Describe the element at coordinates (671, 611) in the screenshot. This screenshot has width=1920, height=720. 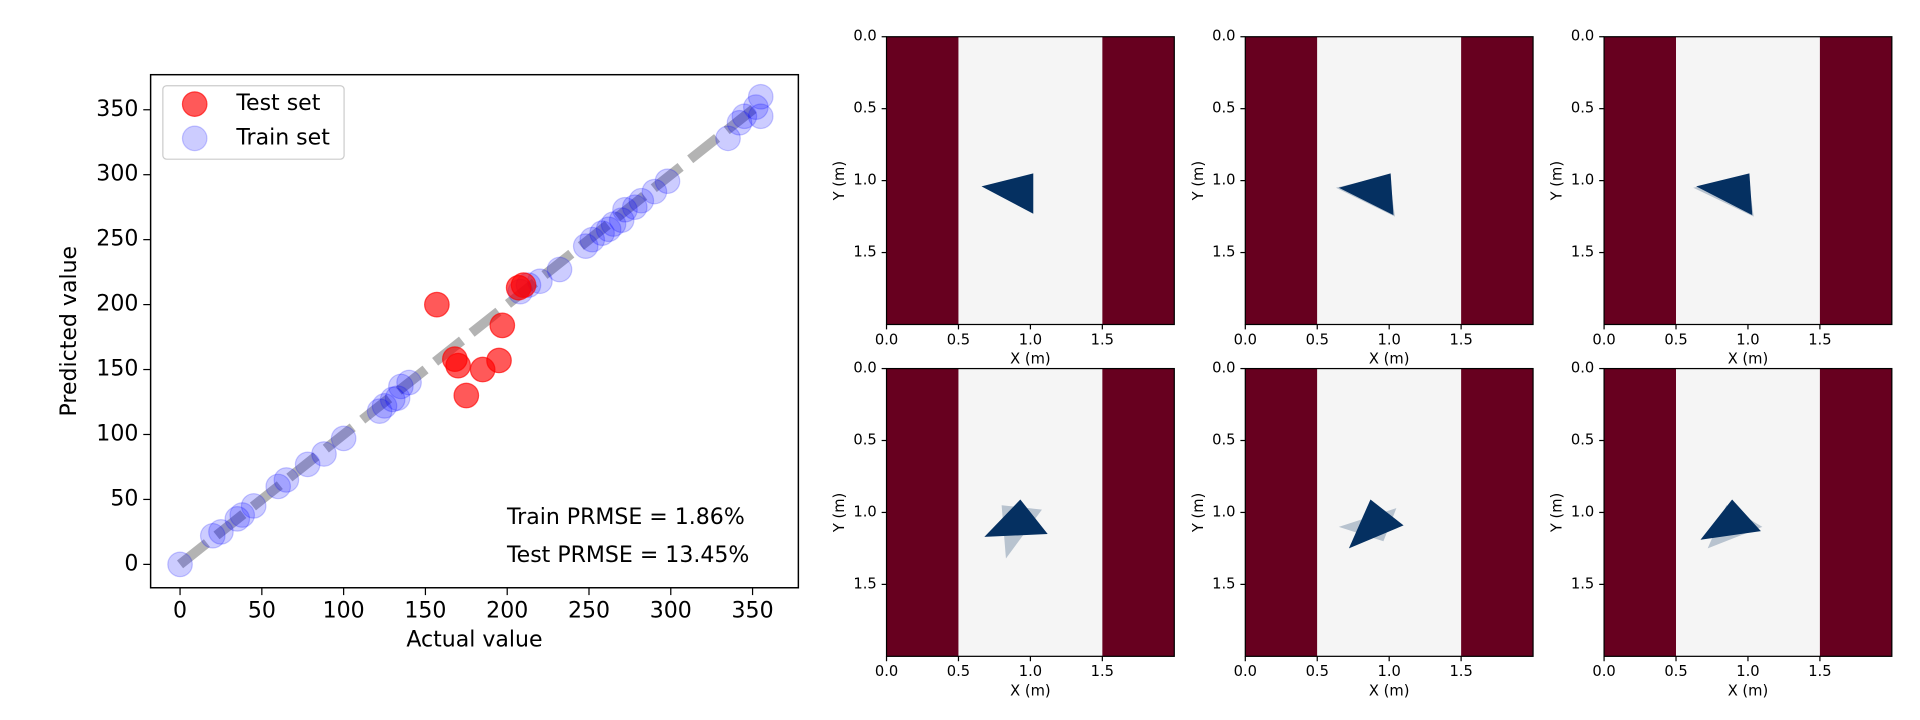
I see `x-tick-label: 300` at that location.